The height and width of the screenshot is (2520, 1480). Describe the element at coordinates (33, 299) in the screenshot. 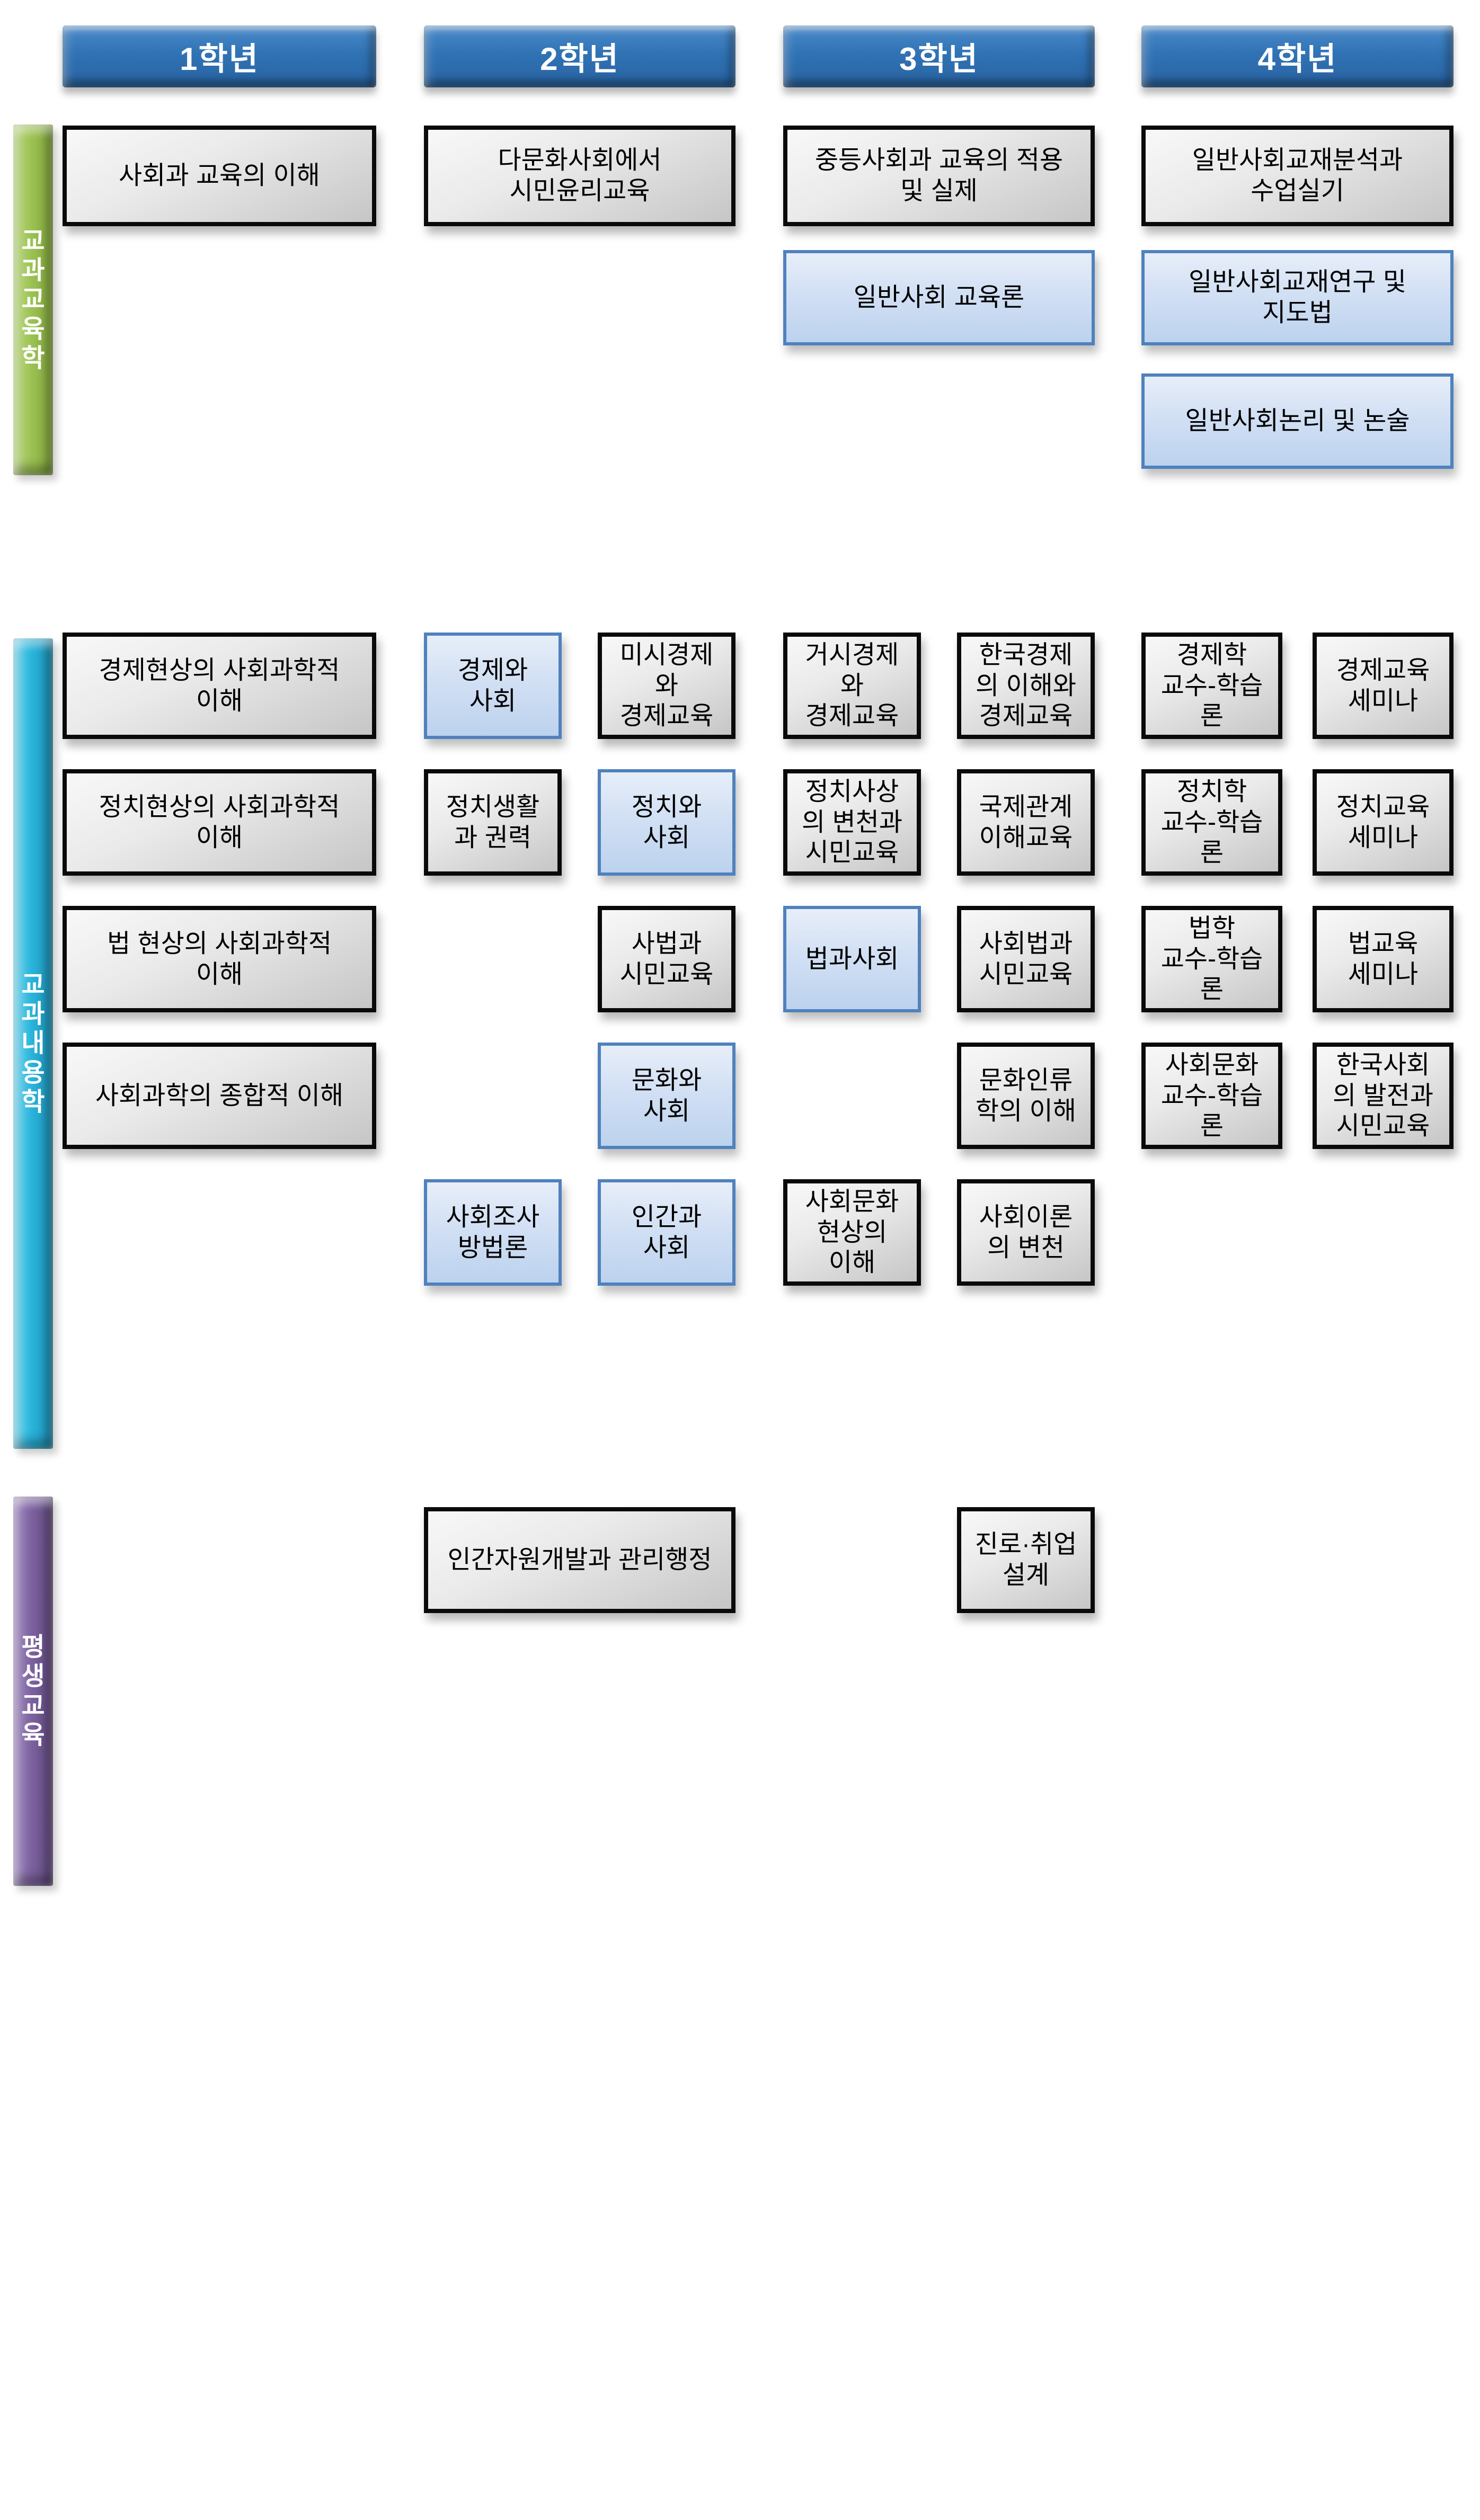

I see `sidebar-category-subject-pedagogy: 교 과 교 육 학` at that location.